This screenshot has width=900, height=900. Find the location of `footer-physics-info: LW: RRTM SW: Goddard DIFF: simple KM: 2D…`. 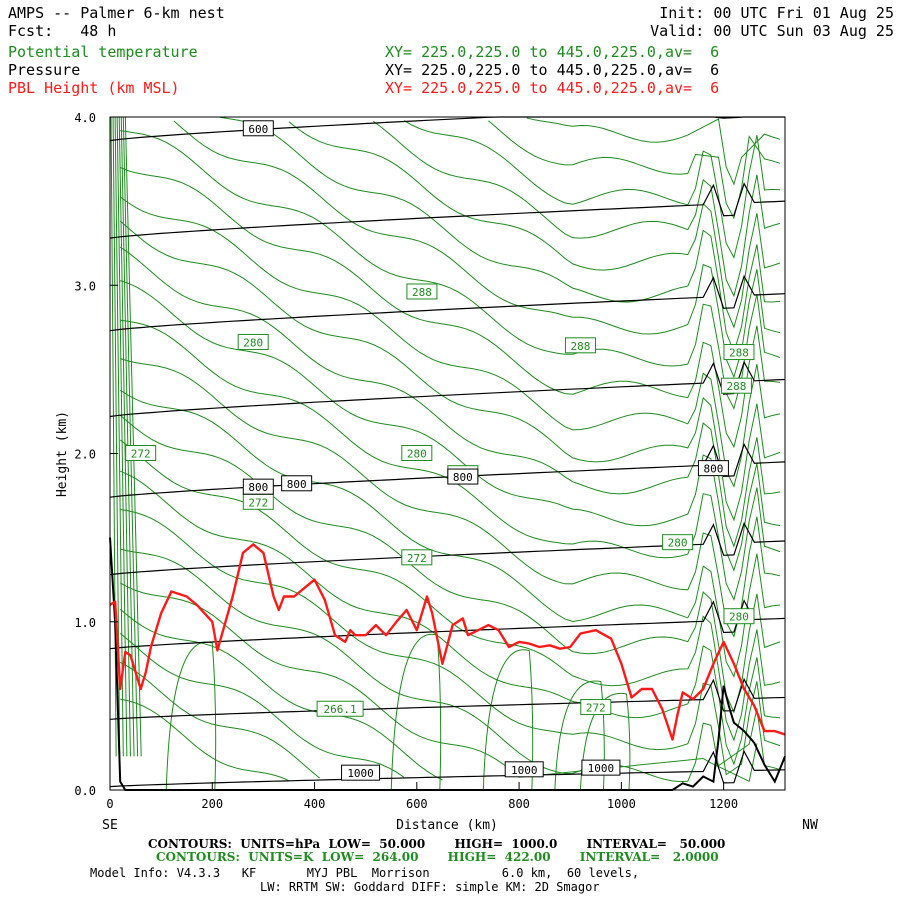

footer-physics-info: LW: RRTM SW: Goddard DIFF: simple KM: 2D… is located at coordinates (430, 887).